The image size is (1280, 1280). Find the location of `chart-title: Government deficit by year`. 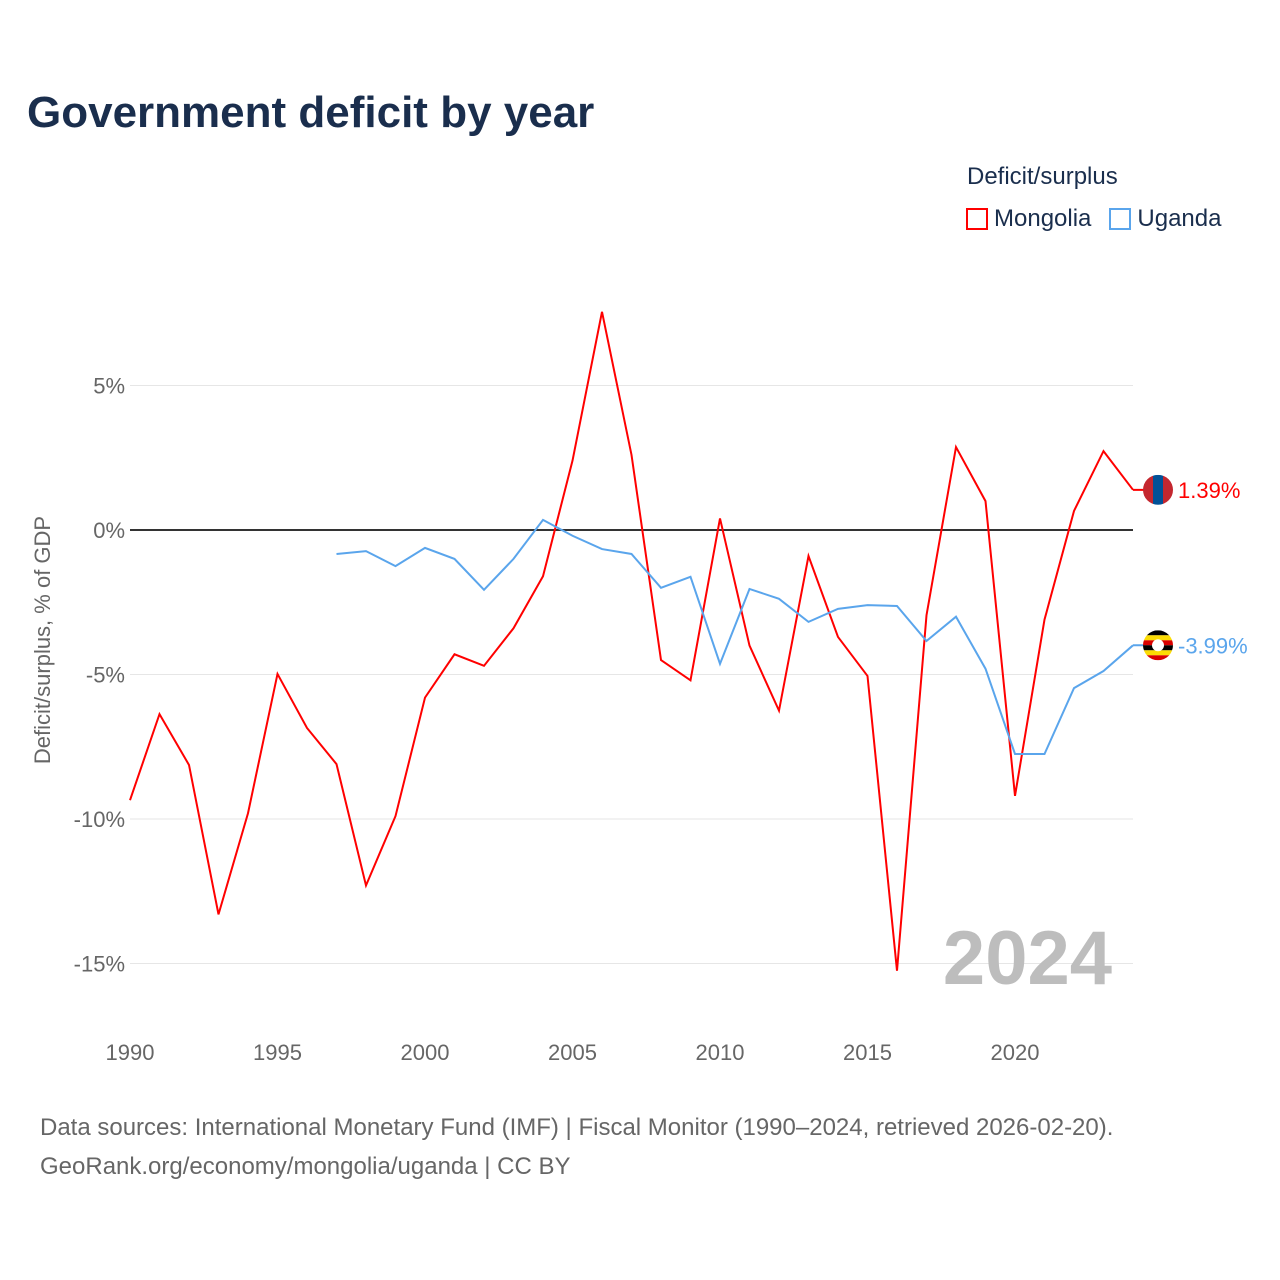

chart-title: Government deficit by year is located at coordinates (311, 112).